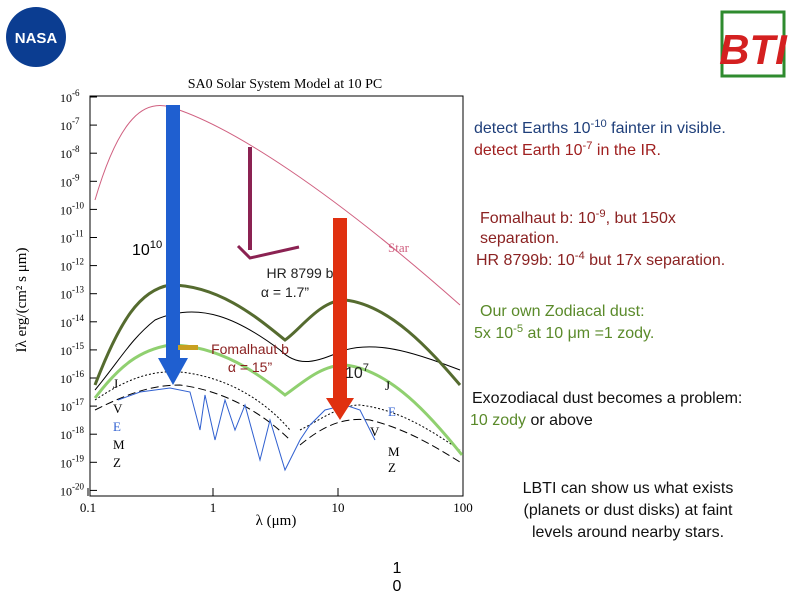 The image size is (793, 596). Describe the element at coordinates (72, 208) in the screenshot. I see `y-tick-label: 10⁻¹⁰` at that location.